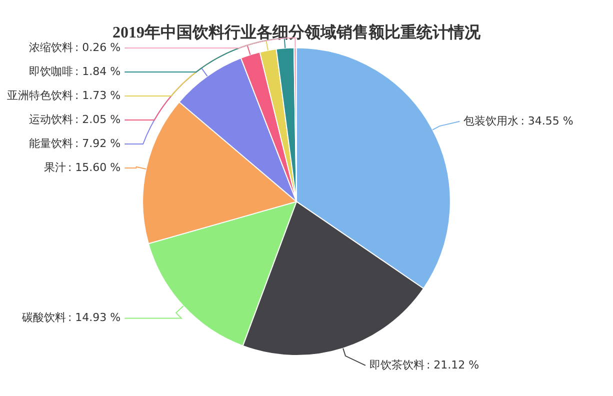 The image size is (613, 396). Describe the element at coordinates (547, 121) in the screenshot. I see `data-label: : 34.55 %` at that location.